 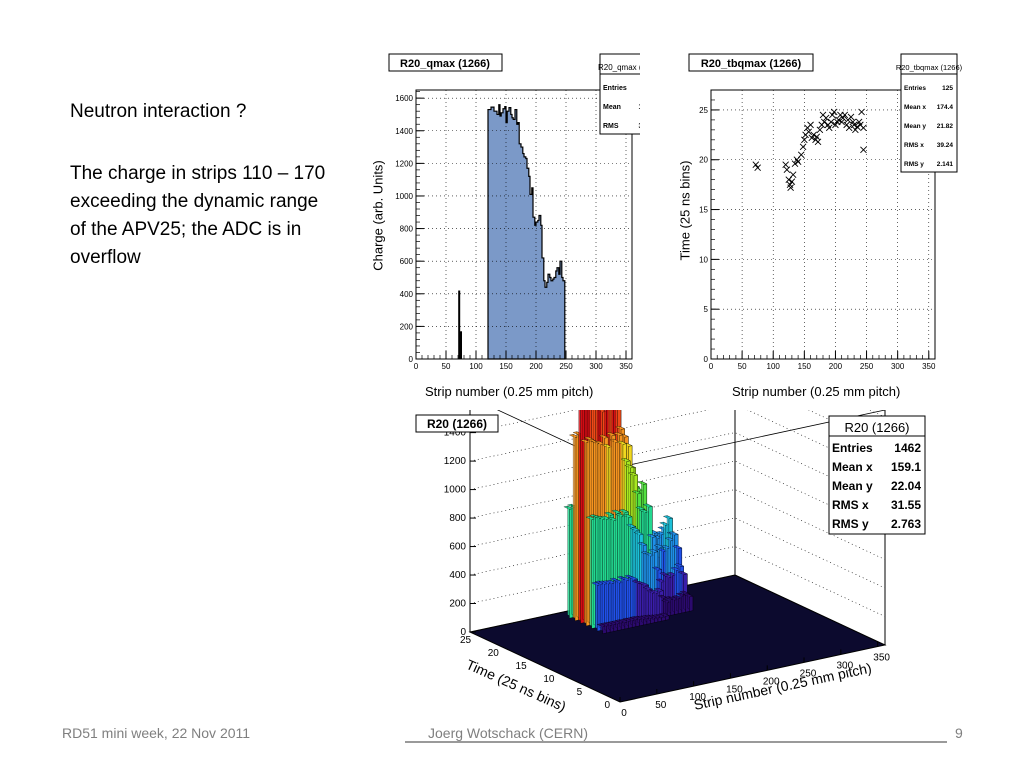 What do you see at coordinates (706, 309) in the screenshot?
I see `tbqmax-ytick-label: 5` at bounding box center [706, 309].